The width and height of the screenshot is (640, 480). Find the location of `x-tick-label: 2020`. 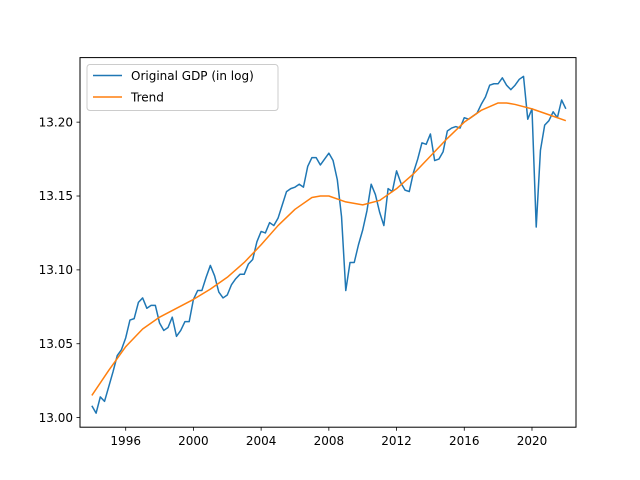

x-tick-label: 2020 is located at coordinates (532, 441).